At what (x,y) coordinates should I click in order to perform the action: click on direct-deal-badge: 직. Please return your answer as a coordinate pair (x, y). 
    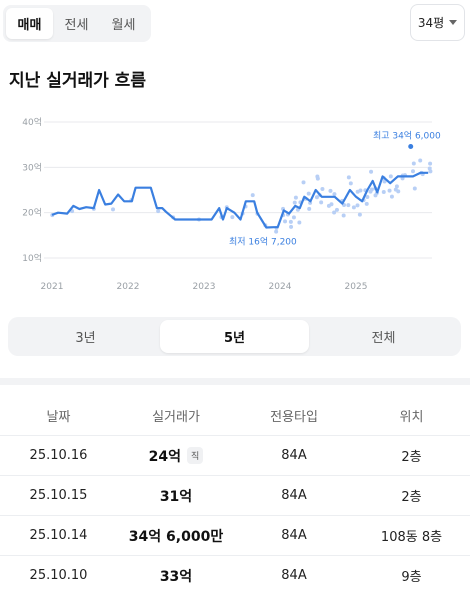
    Looking at the image, I should click on (195, 455).